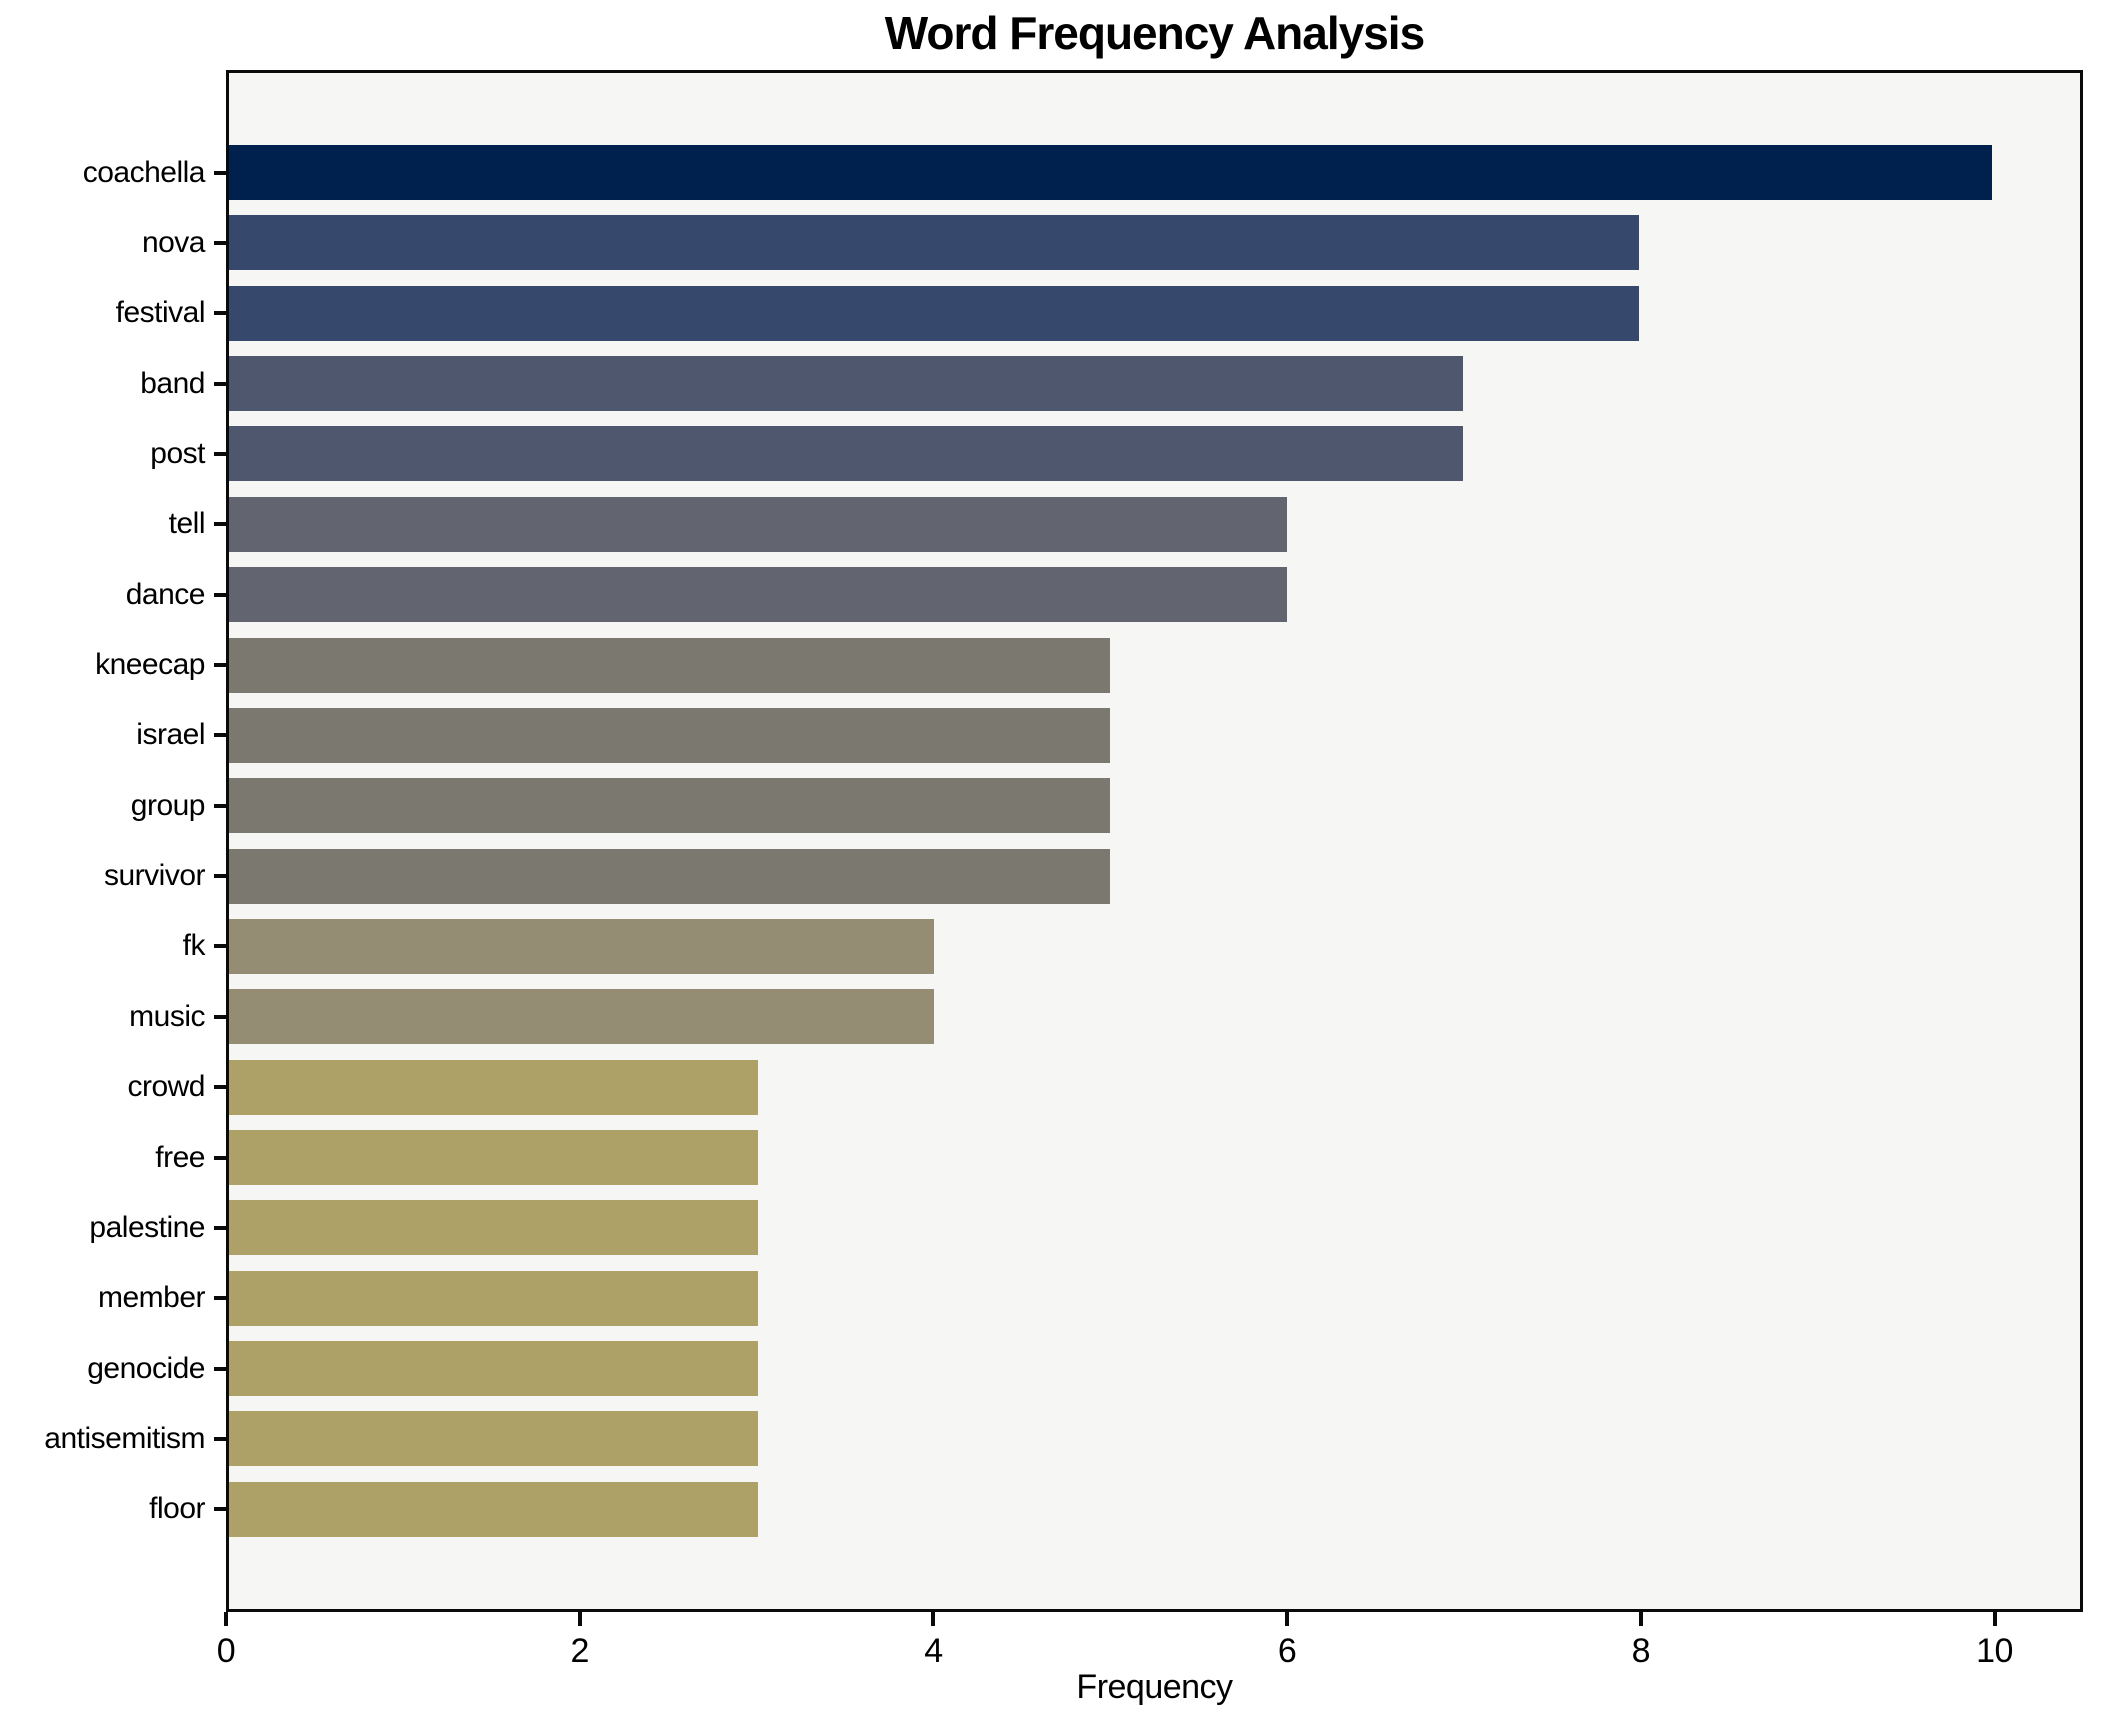  Describe the element at coordinates (166, 1087) in the screenshot. I see `bar-label: crowd` at that location.